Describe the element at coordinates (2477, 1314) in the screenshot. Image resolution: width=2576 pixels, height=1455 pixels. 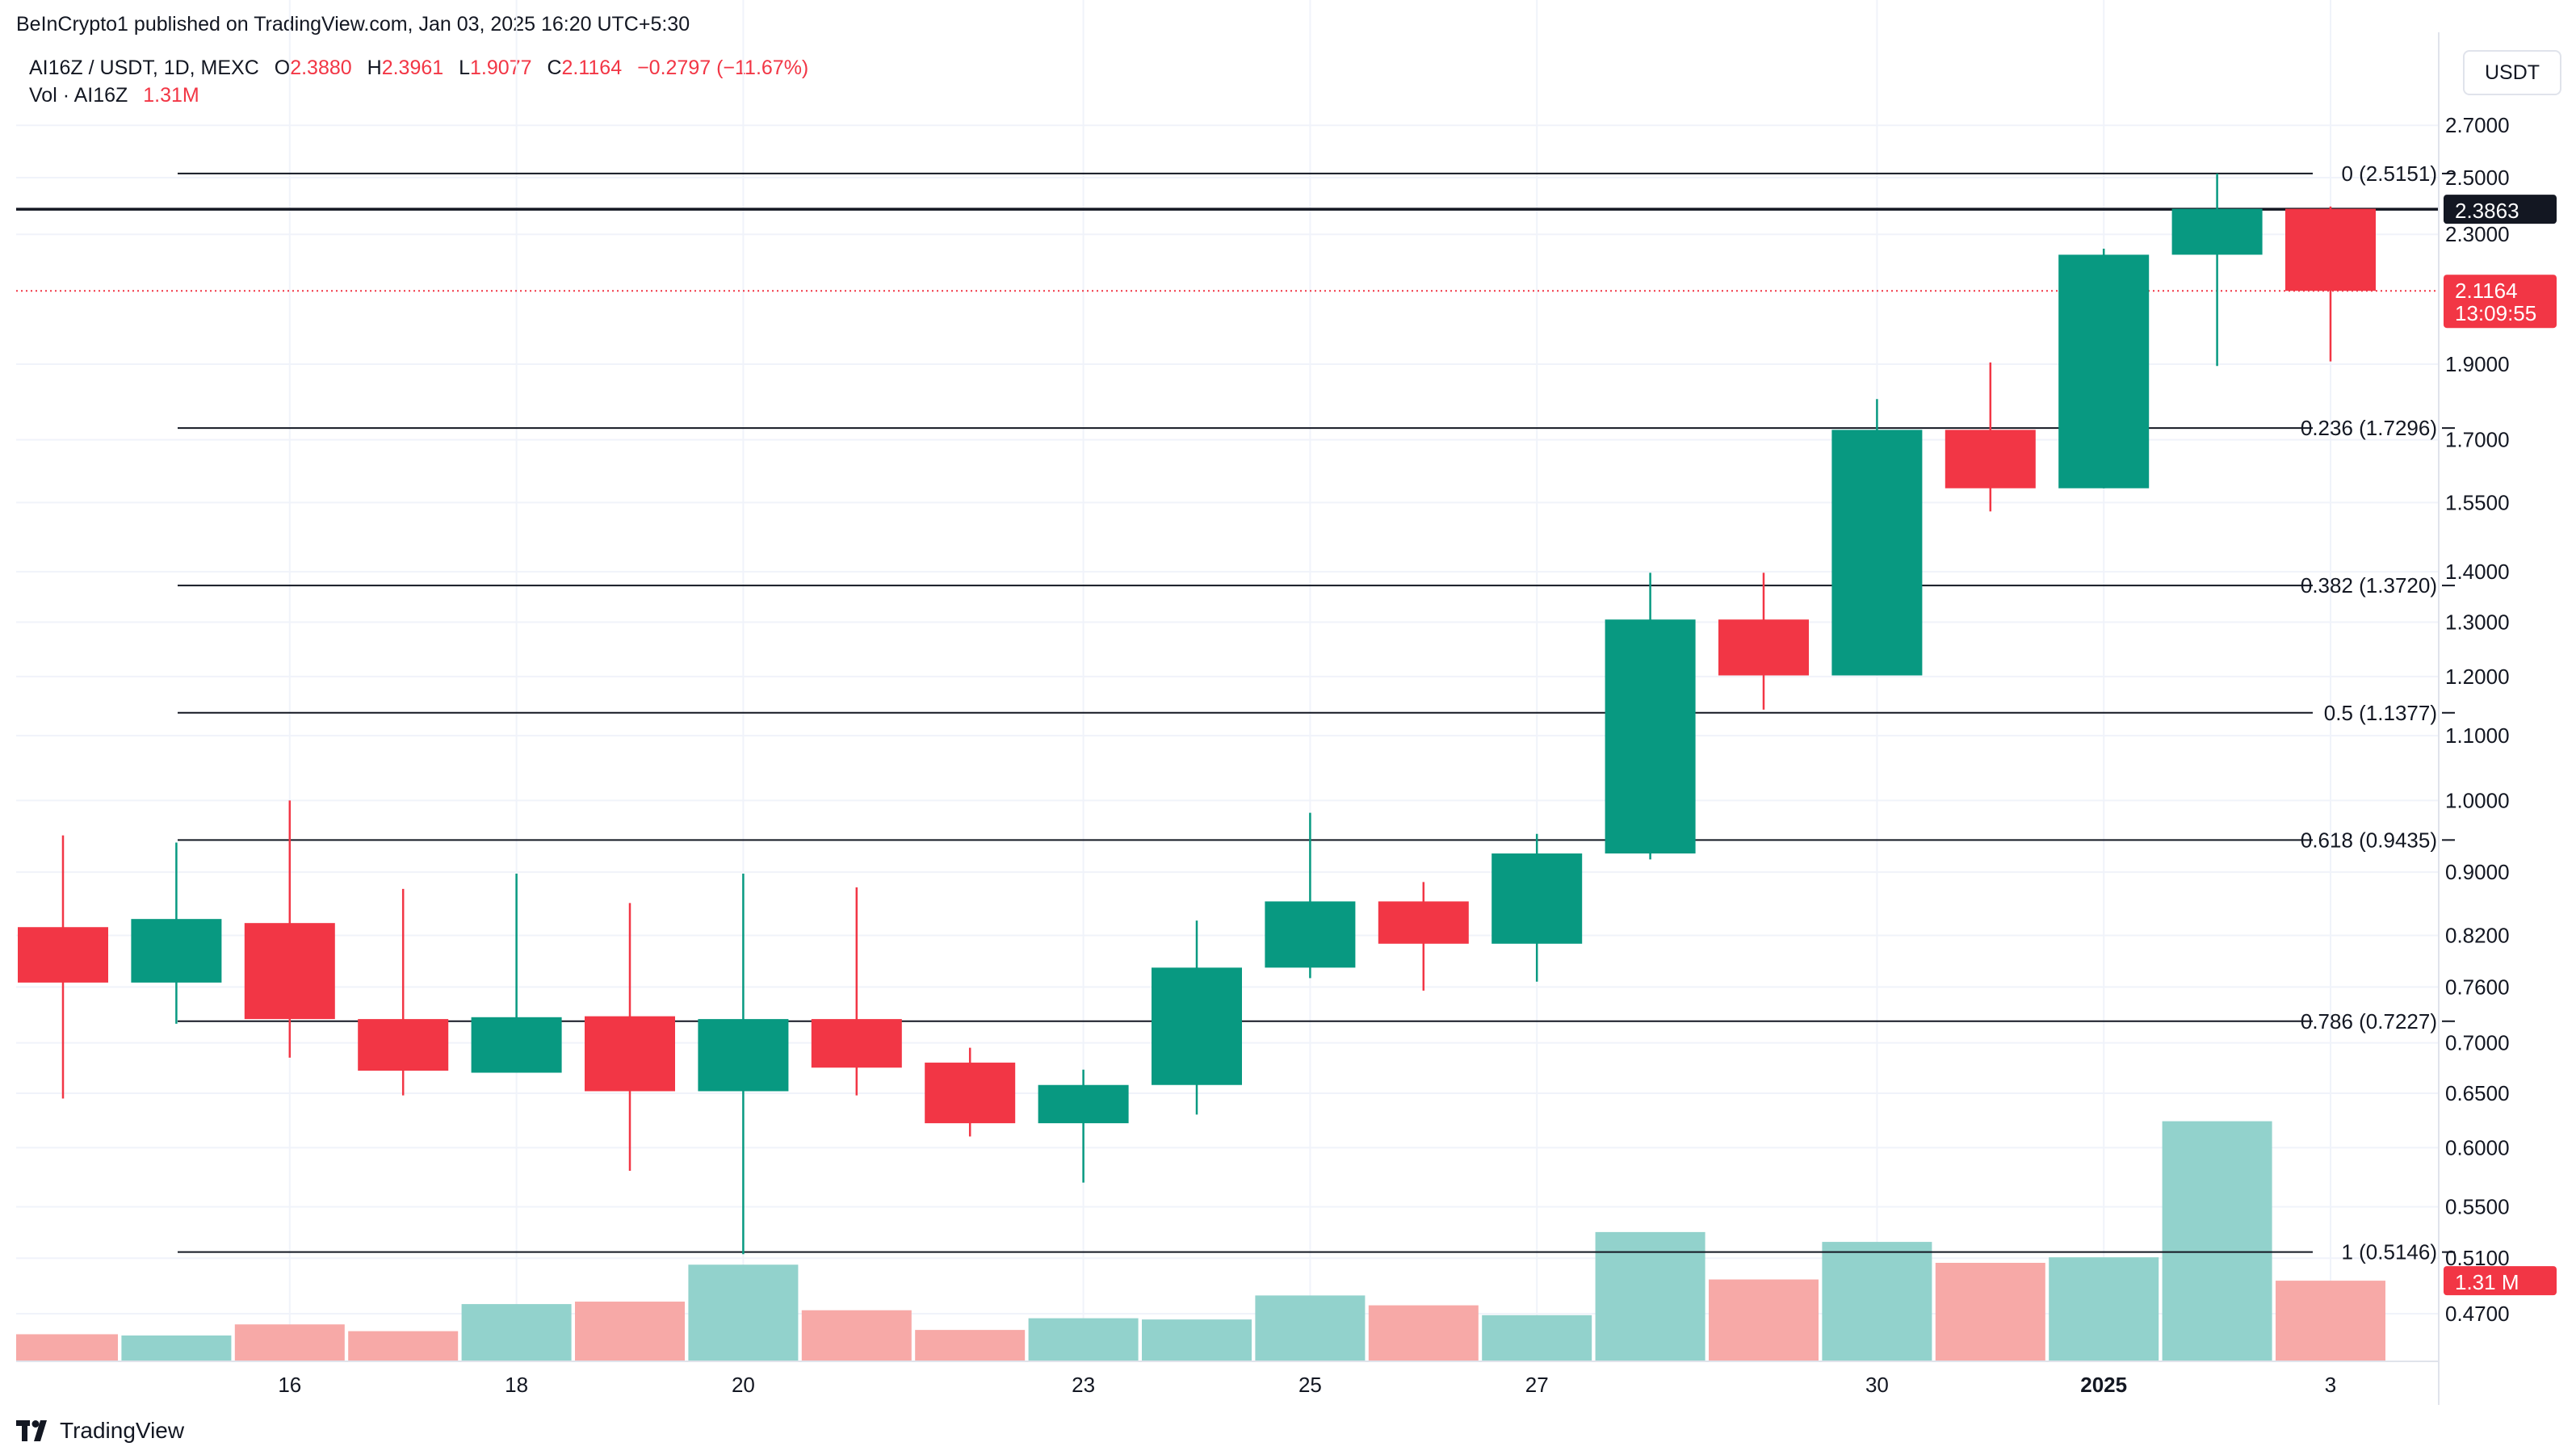
I see `y-tick-label: 0.4700` at that location.